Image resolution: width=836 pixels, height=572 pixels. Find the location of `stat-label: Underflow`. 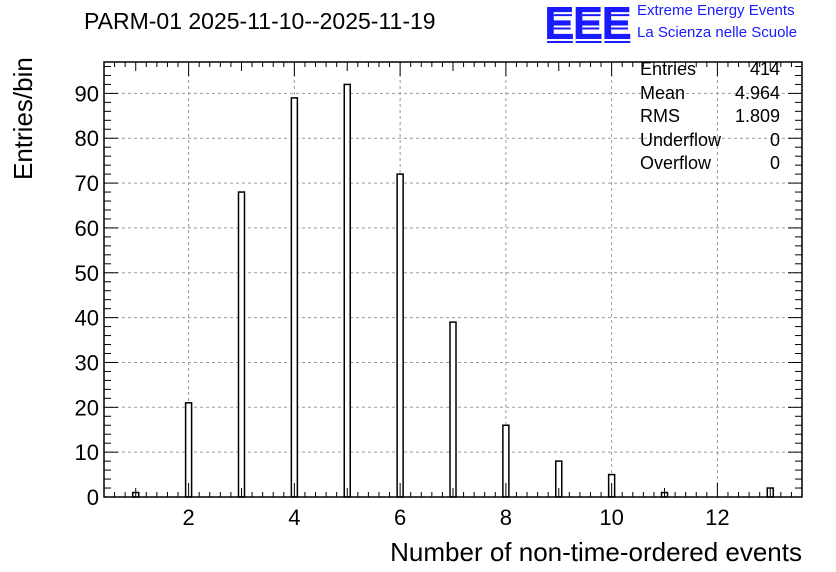

stat-label: Underflow is located at coordinates (681, 139).